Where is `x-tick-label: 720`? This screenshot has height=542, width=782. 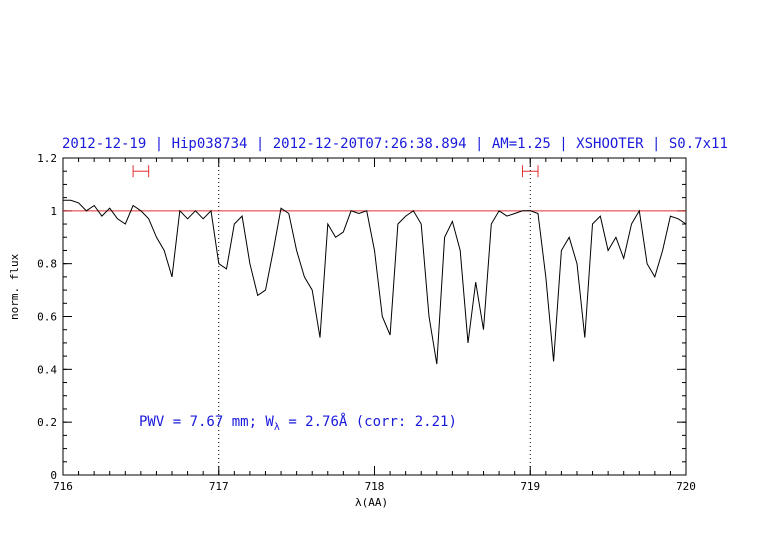 x-tick-label: 720 is located at coordinates (686, 486).